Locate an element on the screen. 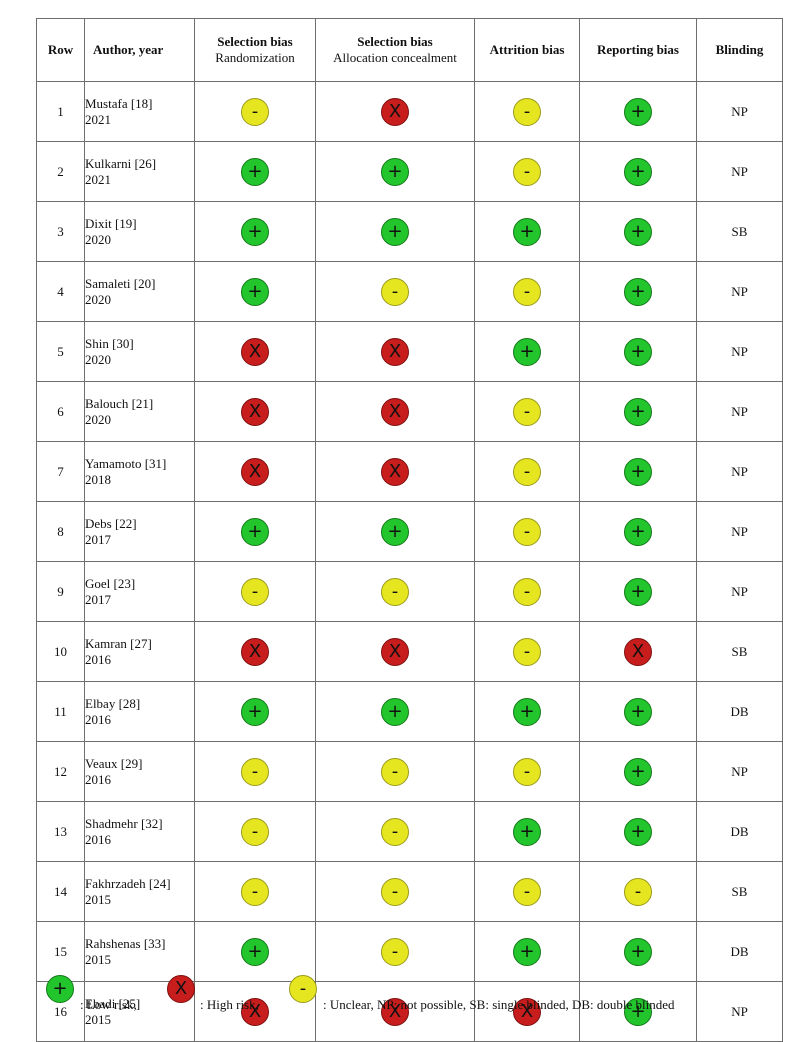 Image resolution: width=800 pixels, height=1042 pixels. header-blinding: Blinding is located at coordinates (739, 50).